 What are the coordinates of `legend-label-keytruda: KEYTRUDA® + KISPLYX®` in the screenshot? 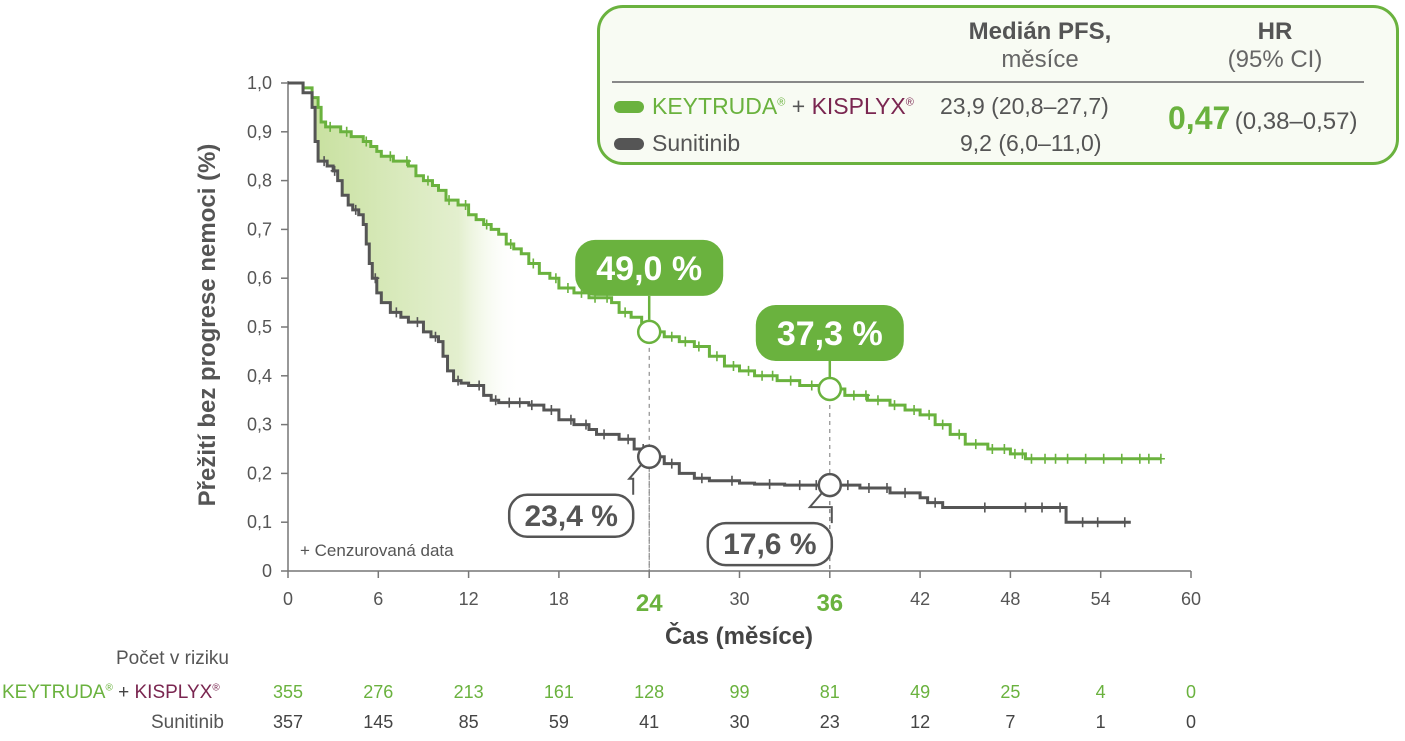 It's located at (783, 106).